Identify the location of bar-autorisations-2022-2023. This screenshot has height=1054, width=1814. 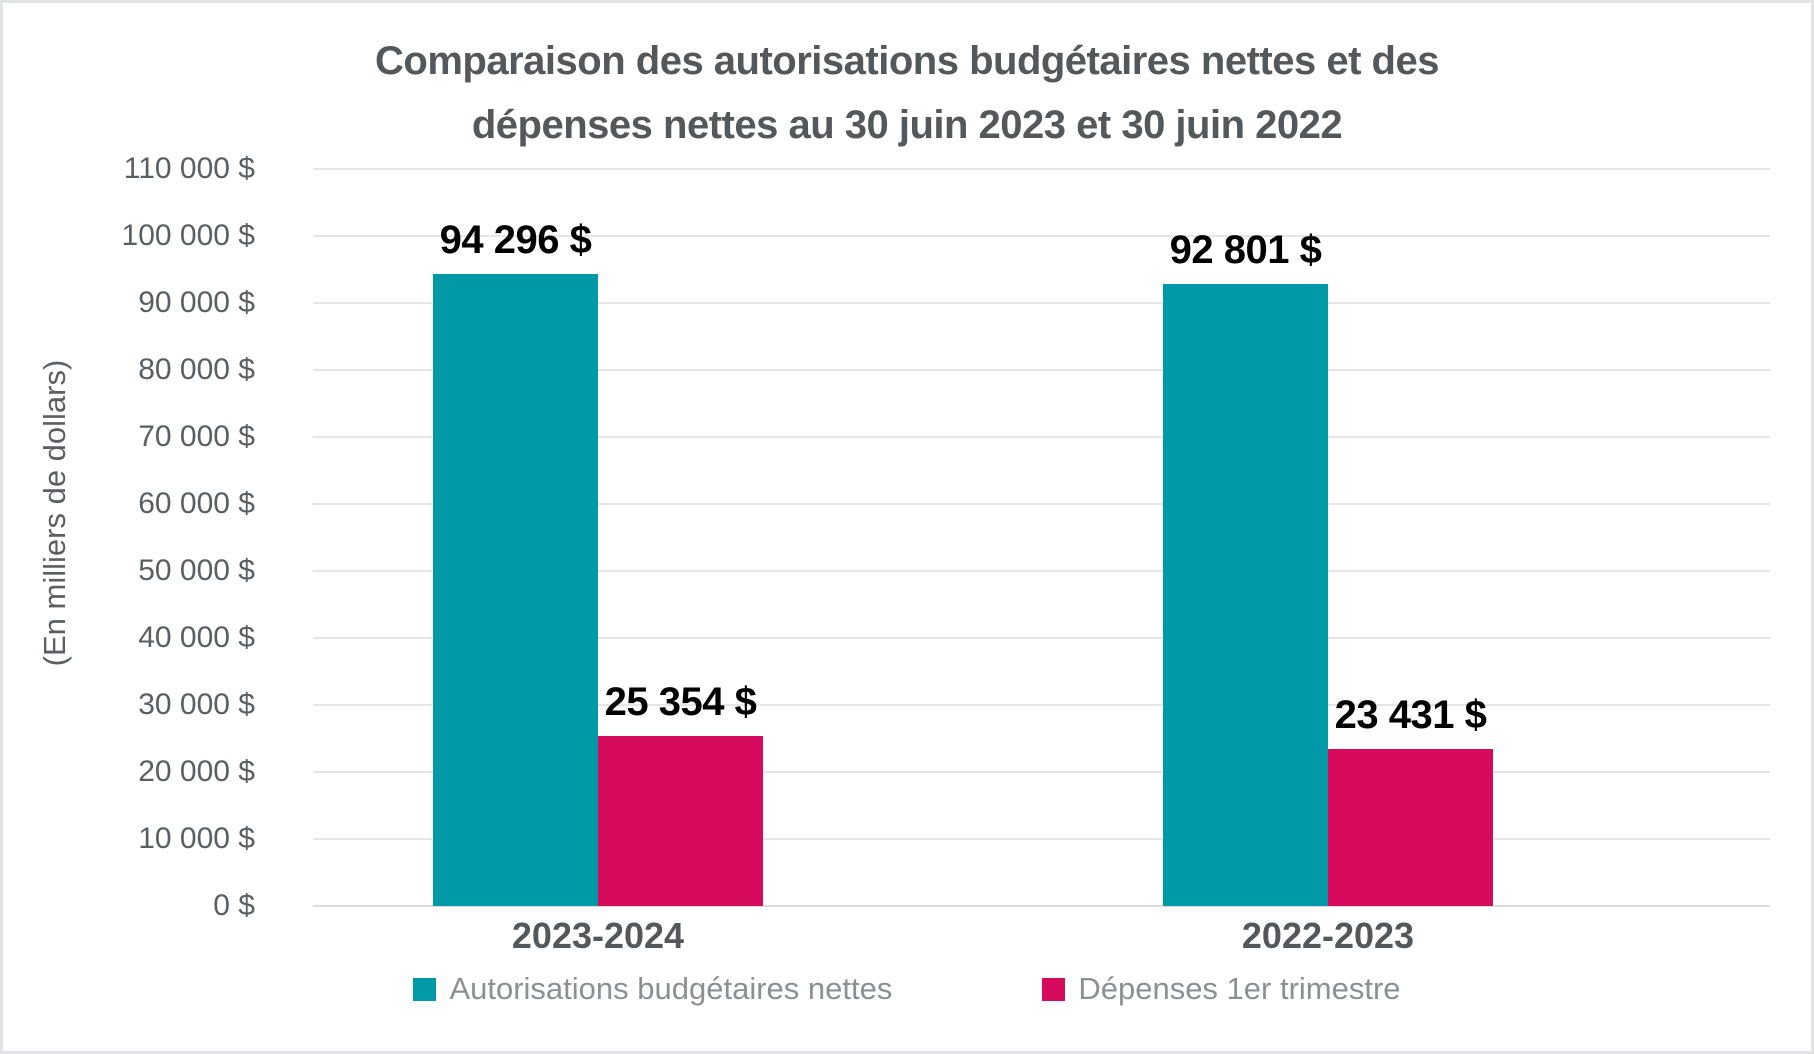
(1245, 595).